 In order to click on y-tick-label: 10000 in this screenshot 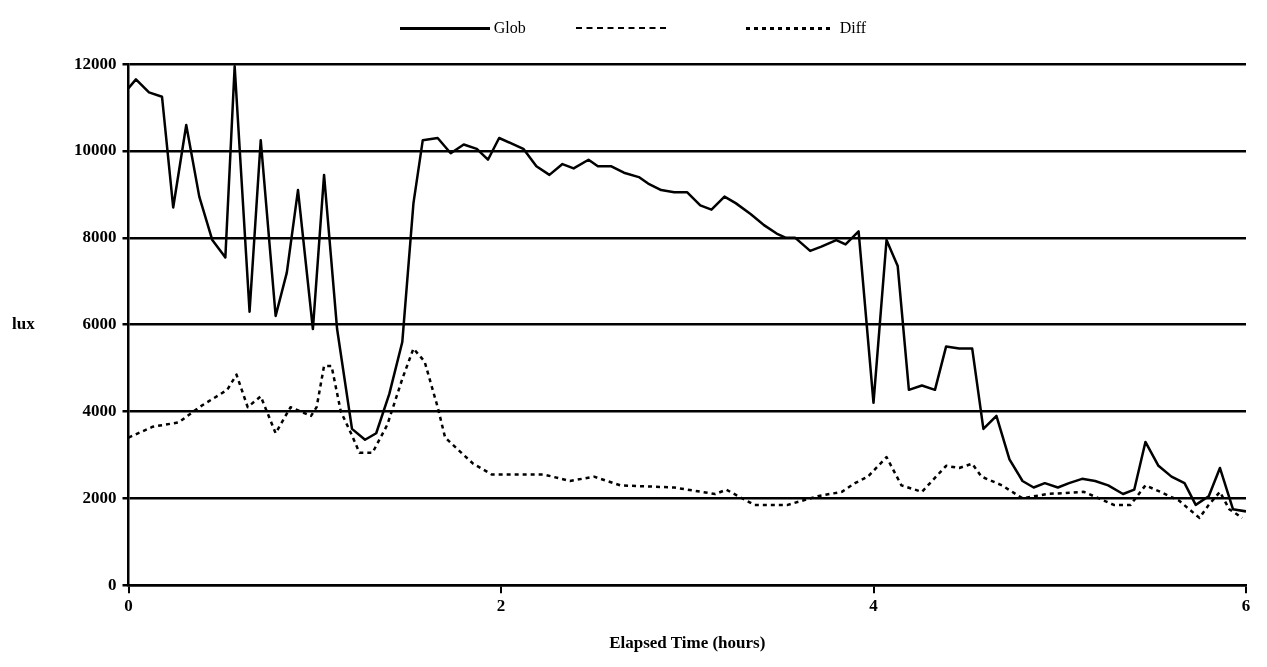, I will do `click(95, 150)`.